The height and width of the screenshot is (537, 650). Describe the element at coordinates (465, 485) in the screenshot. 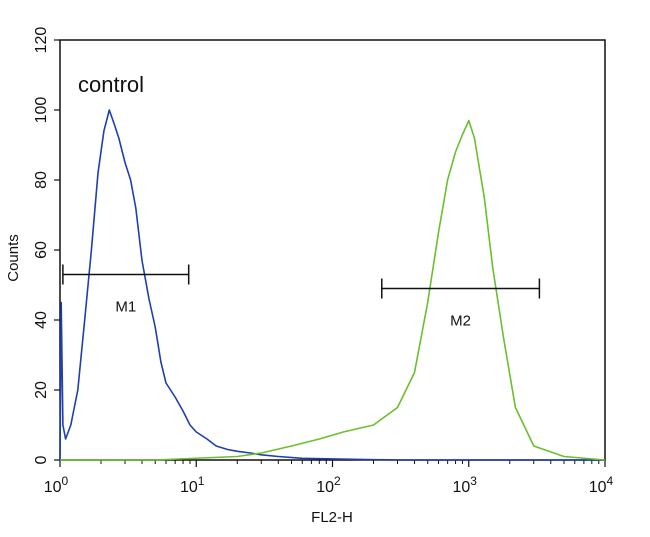

I see `x-tick-label: 10³` at that location.